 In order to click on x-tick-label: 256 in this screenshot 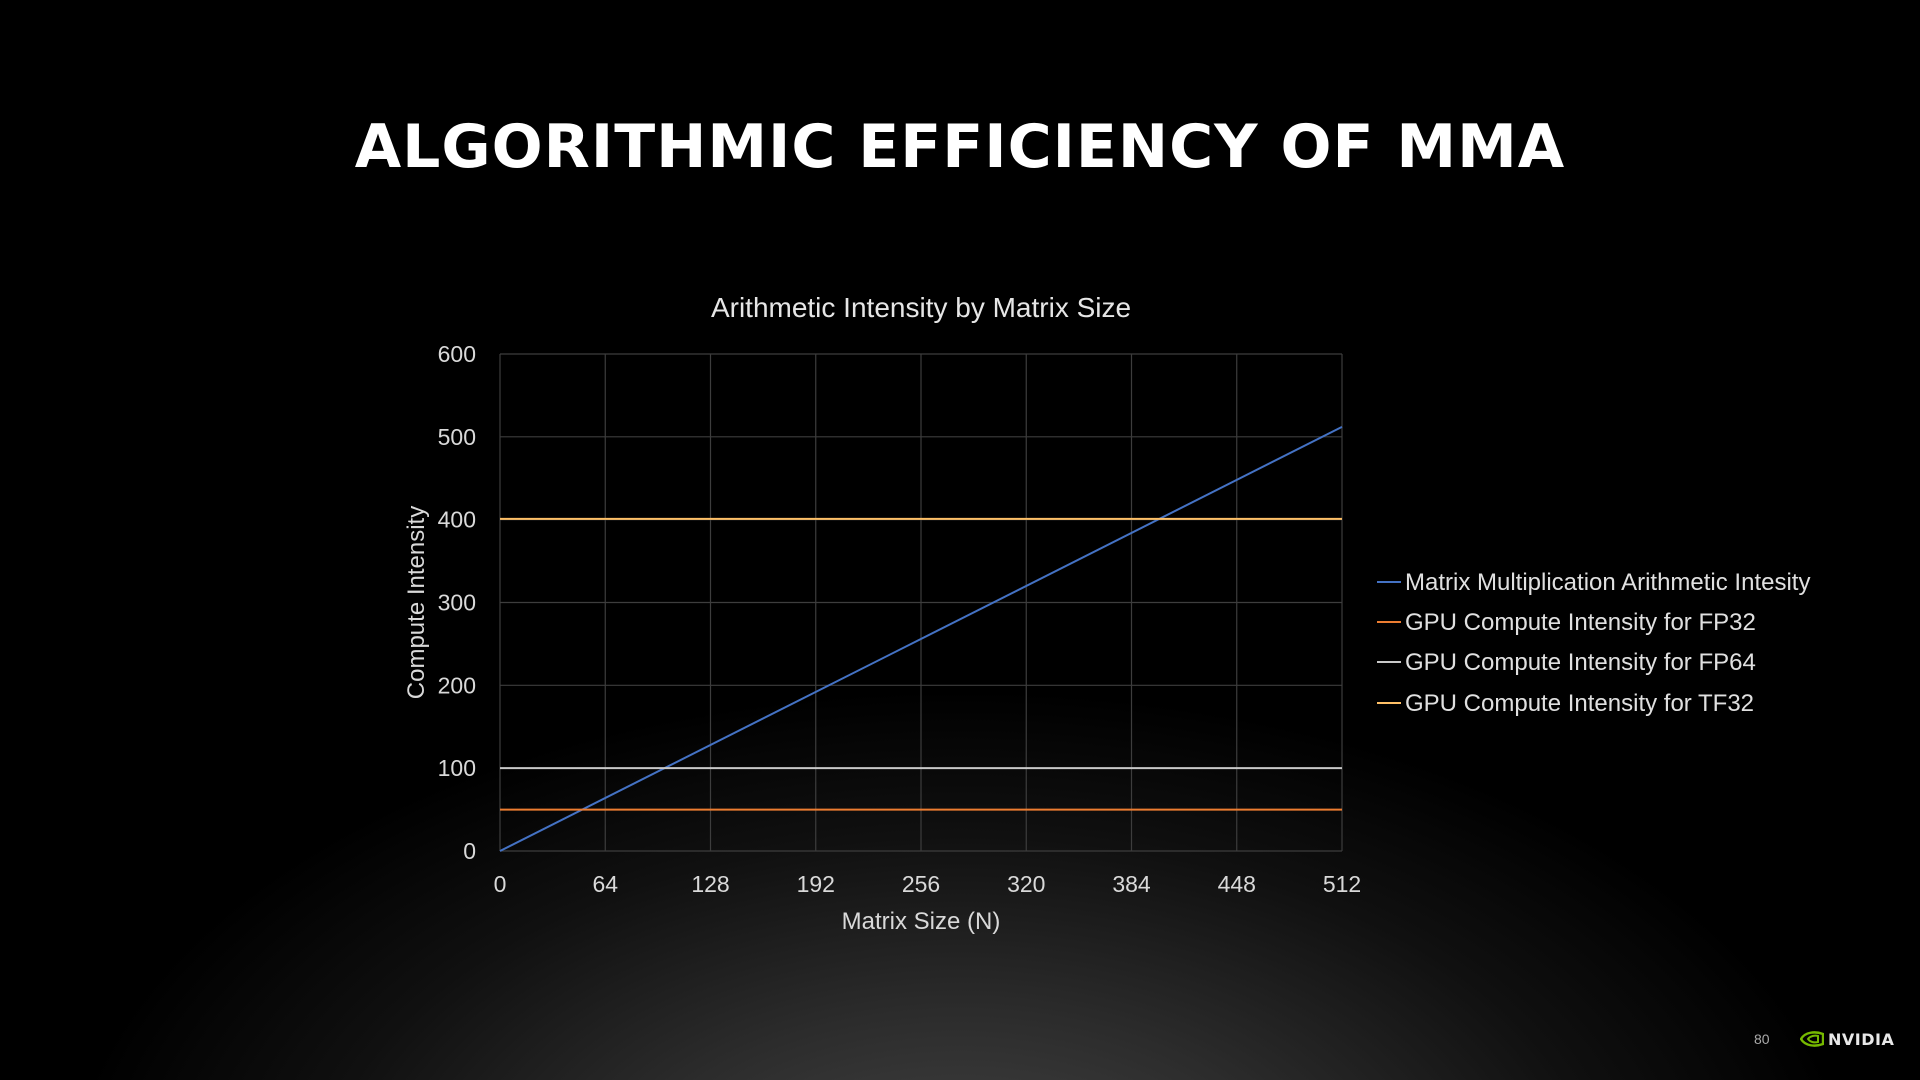, I will do `click(921, 884)`.